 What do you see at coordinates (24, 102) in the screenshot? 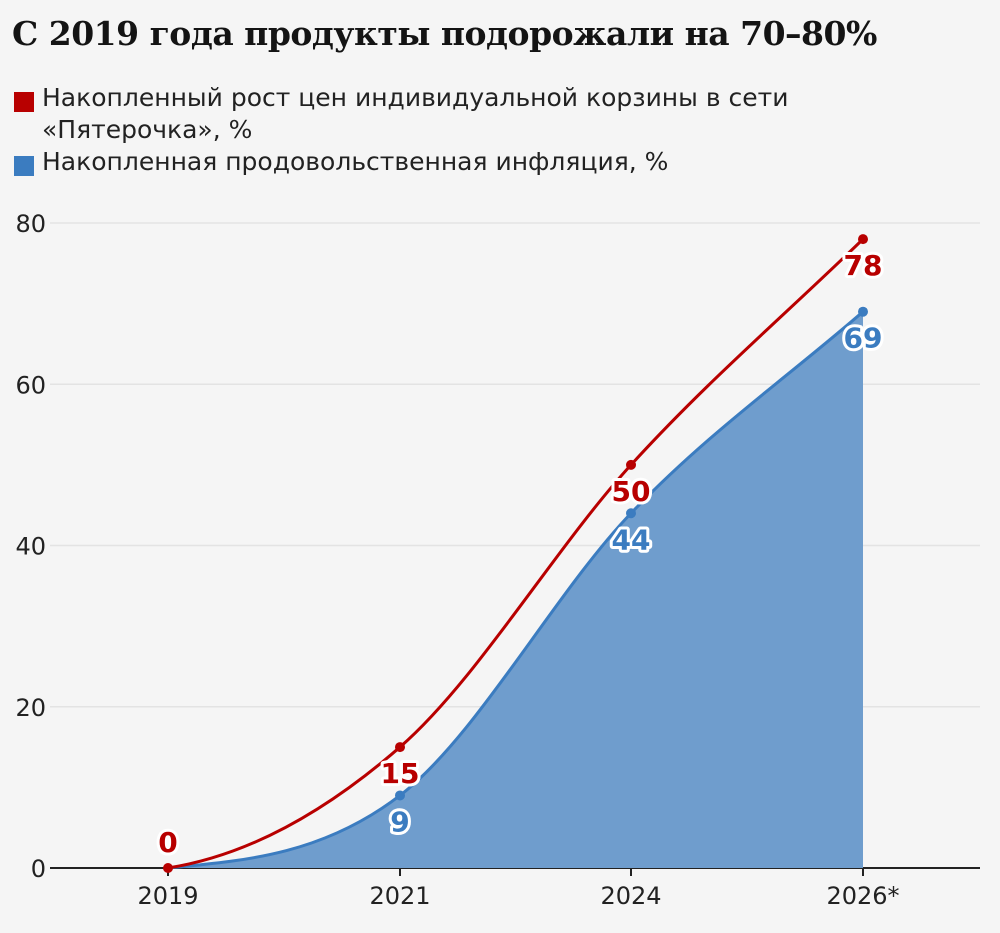
I see `legend-swatch-red` at bounding box center [24, 102].